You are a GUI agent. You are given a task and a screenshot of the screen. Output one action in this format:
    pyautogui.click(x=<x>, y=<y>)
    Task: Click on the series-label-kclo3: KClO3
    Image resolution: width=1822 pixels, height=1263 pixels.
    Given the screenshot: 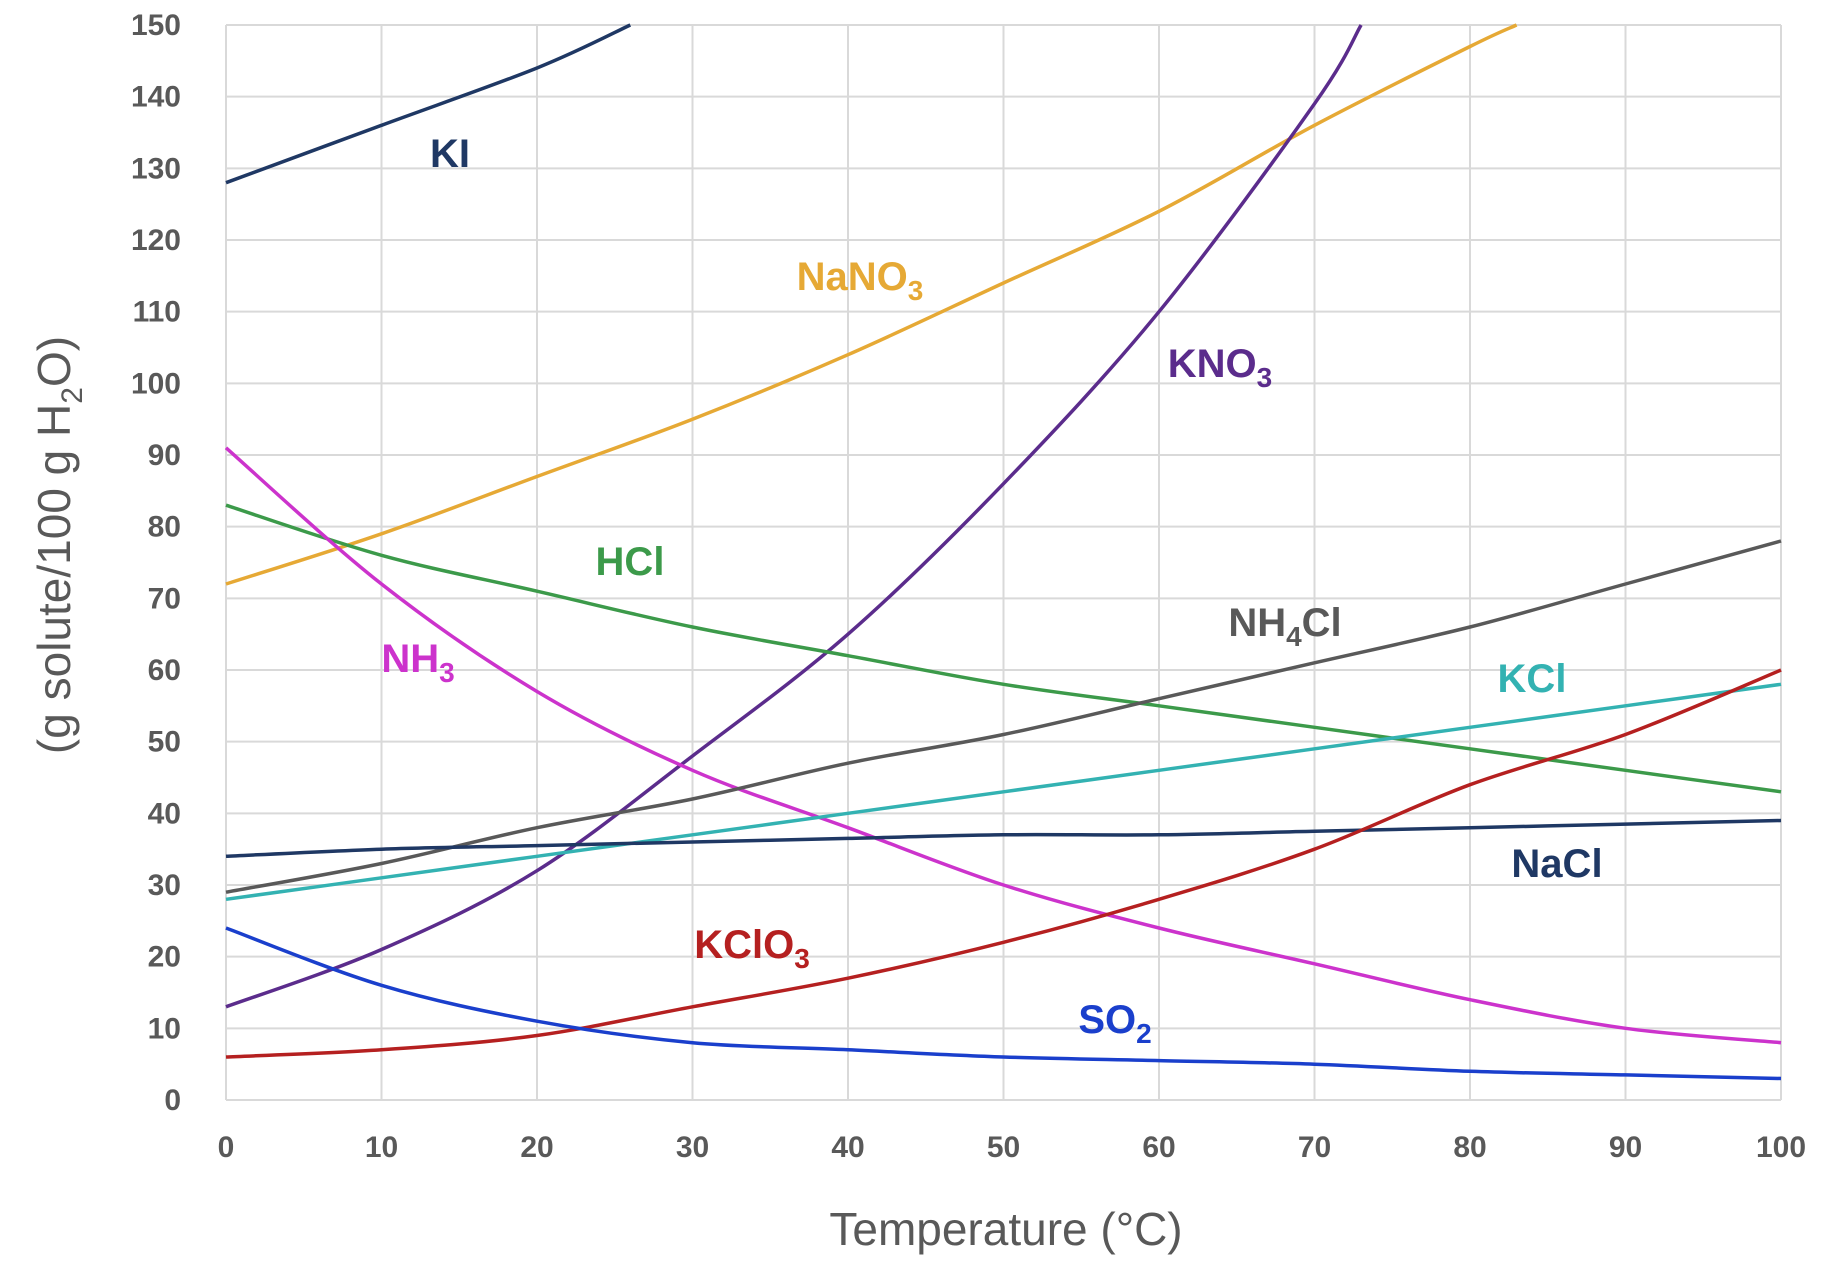 What is the action you would take?
    pyautogui.click(x=752, y=948)
    